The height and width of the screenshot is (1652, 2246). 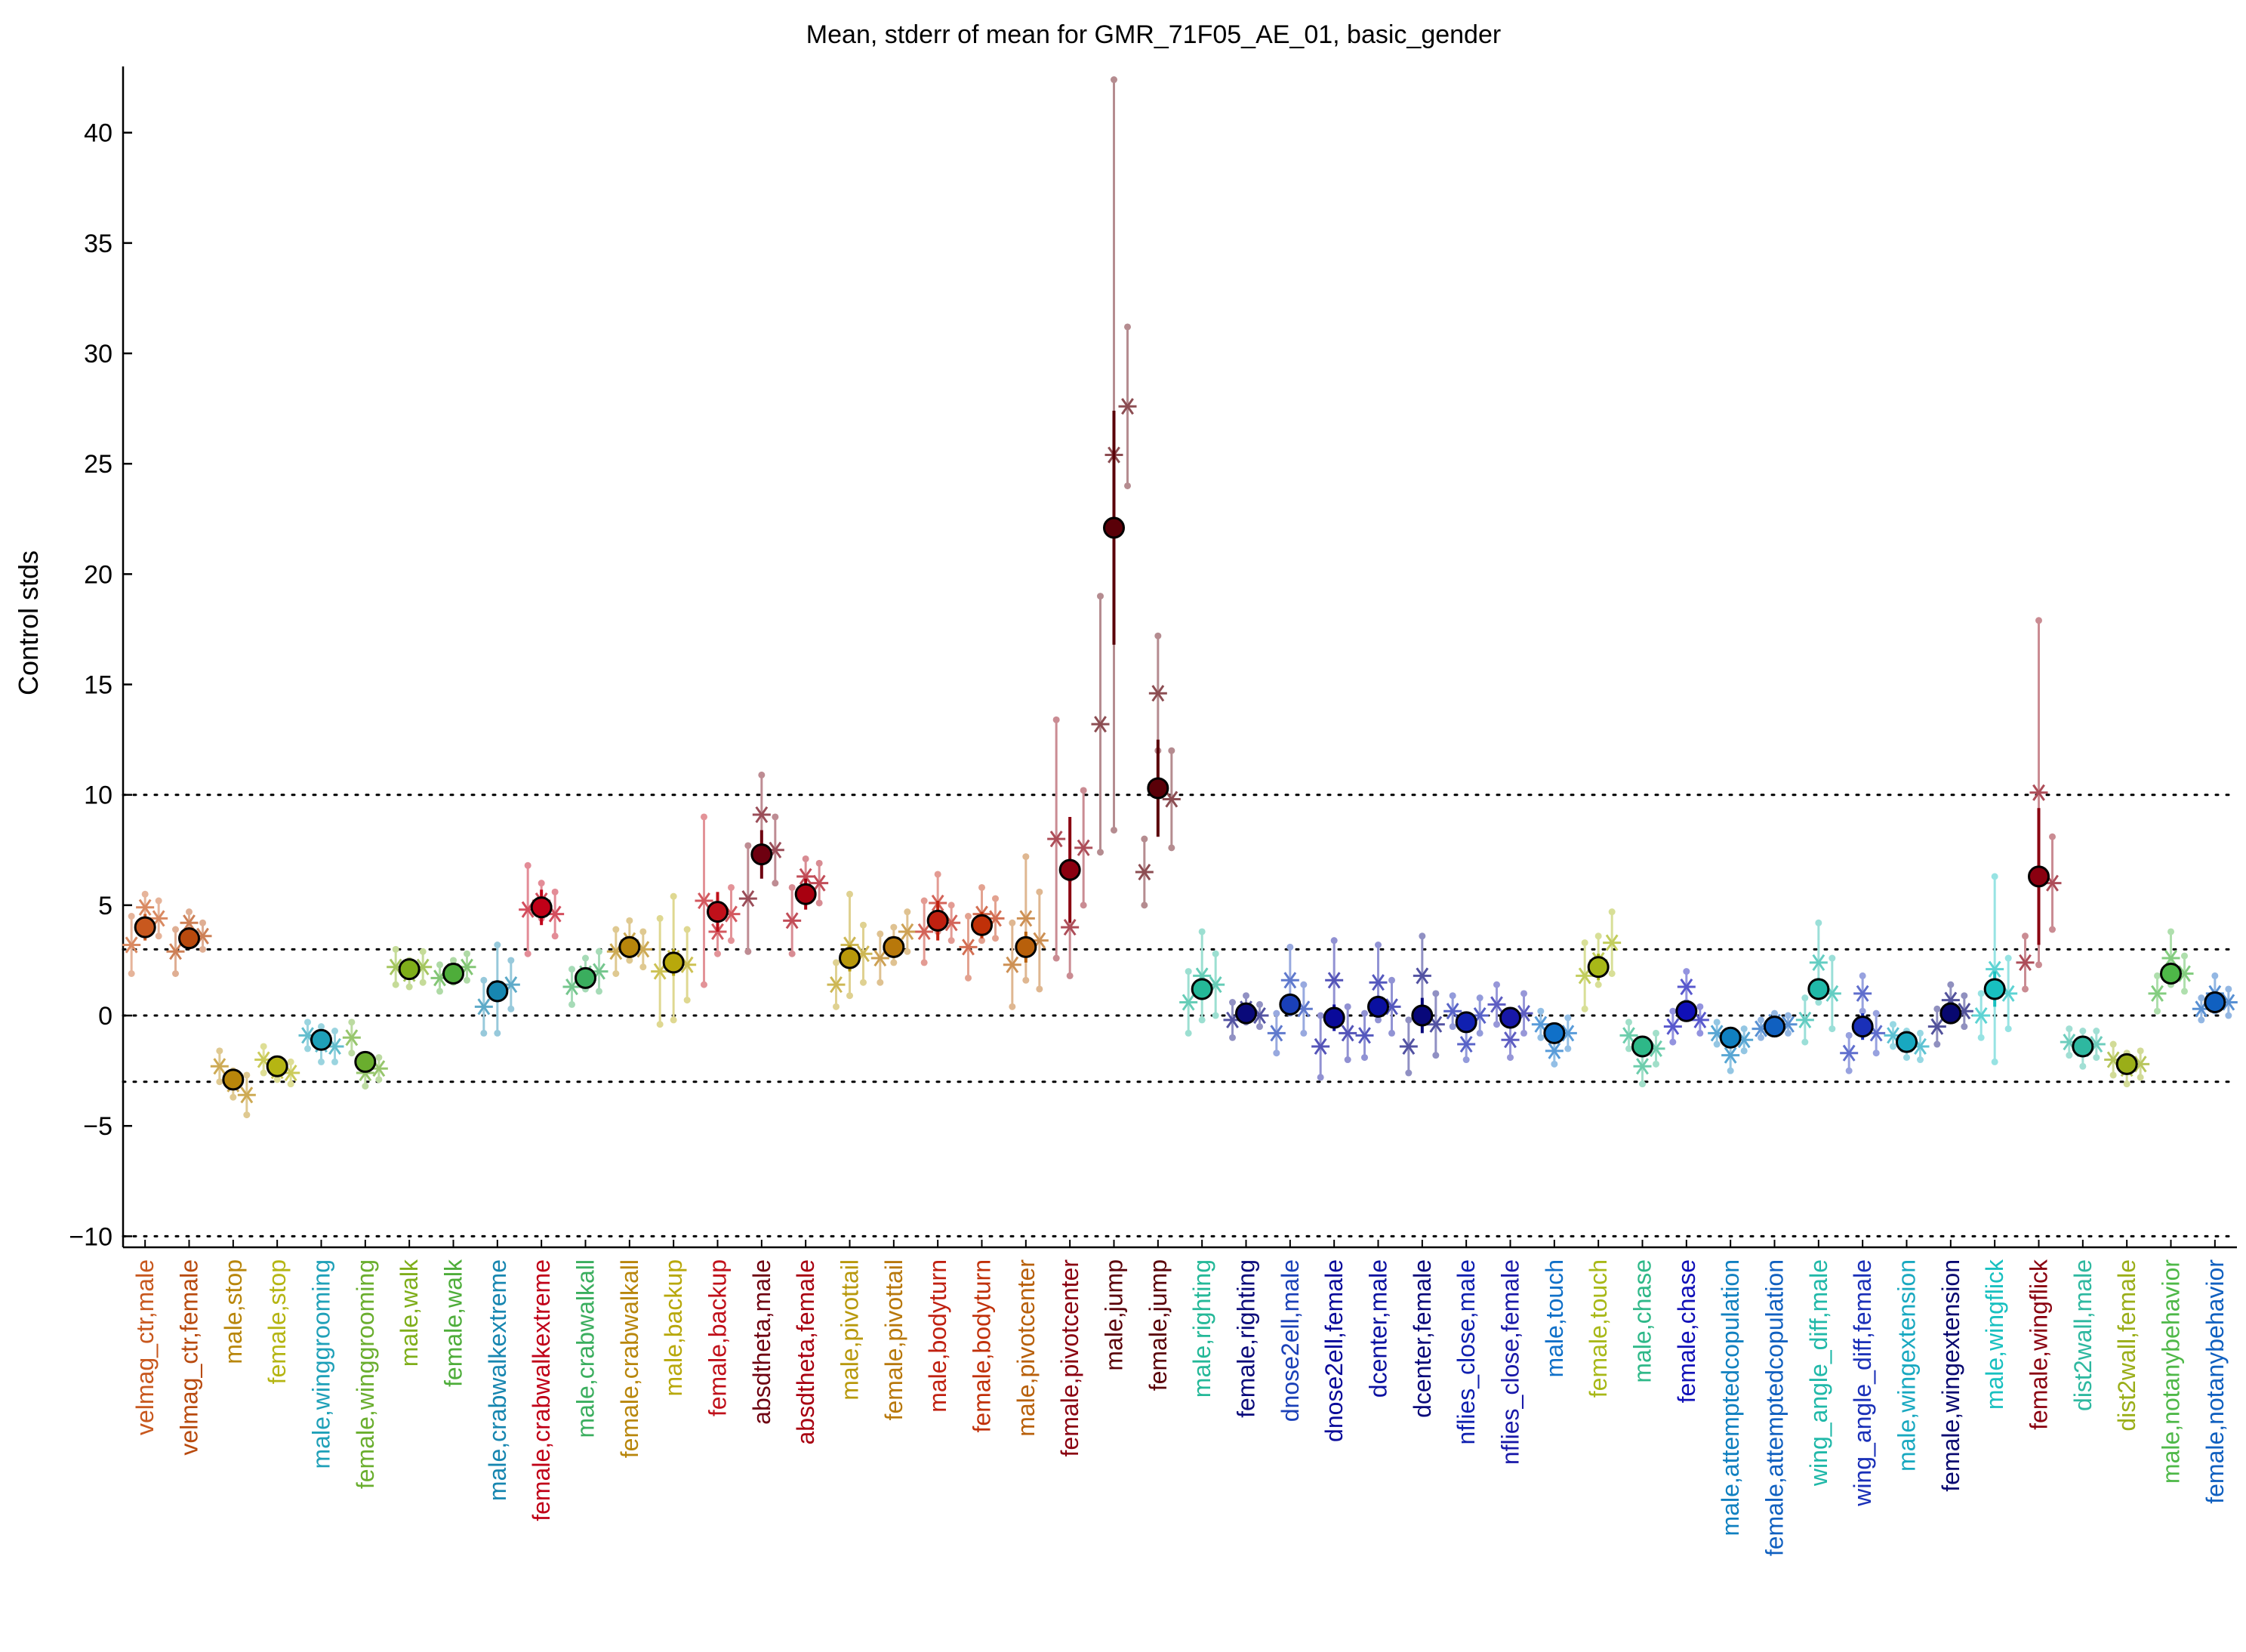 I want to click on y-tick-label: 25, so click(x=98, y=464).